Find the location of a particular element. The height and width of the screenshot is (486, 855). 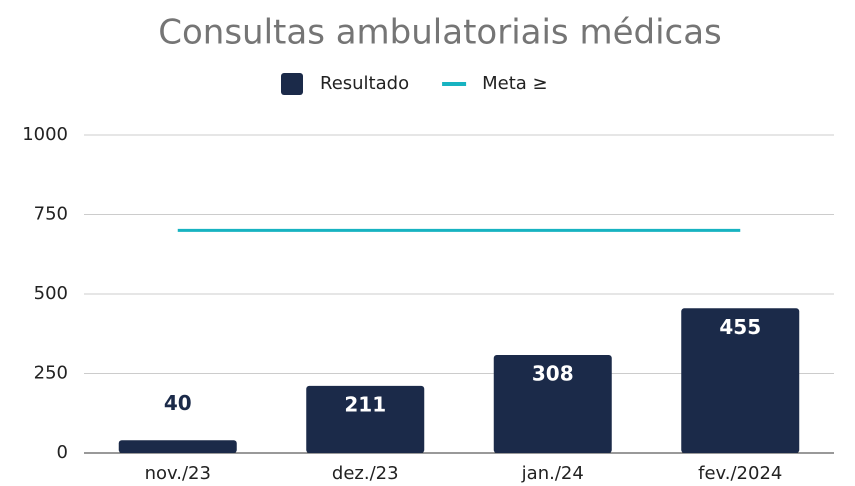

legend-label: Resultado is located at coordinates (364, 83).